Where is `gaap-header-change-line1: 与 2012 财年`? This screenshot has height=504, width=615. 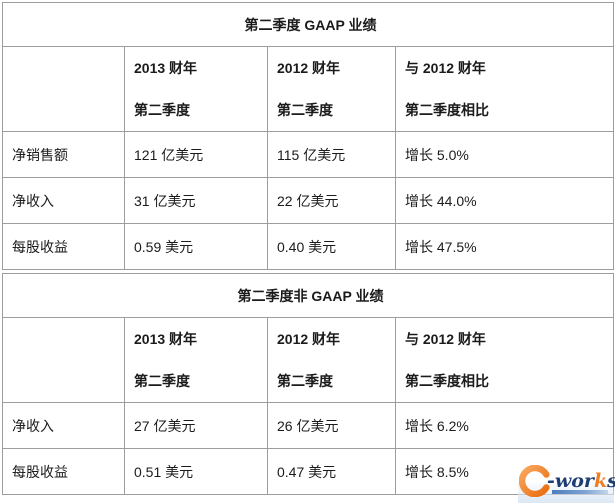
gaap-header-change-line1: 与 2012 财年 is located at coordinates (445, 68).